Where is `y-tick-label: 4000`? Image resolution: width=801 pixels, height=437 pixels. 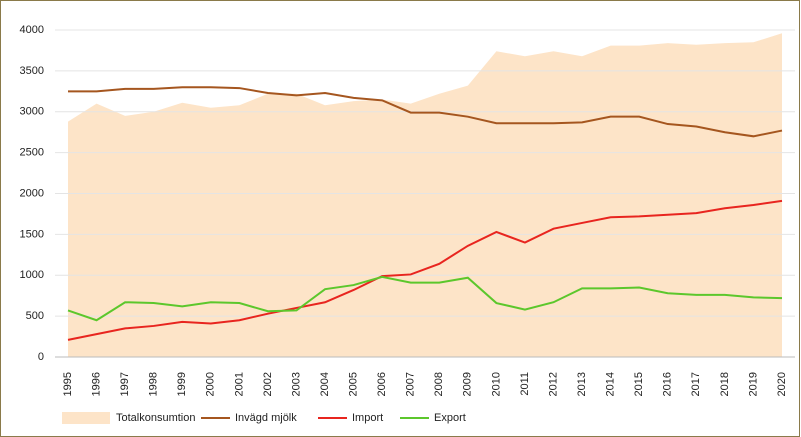
y-tick-label: 4000 is located at coordinates (32, 30).